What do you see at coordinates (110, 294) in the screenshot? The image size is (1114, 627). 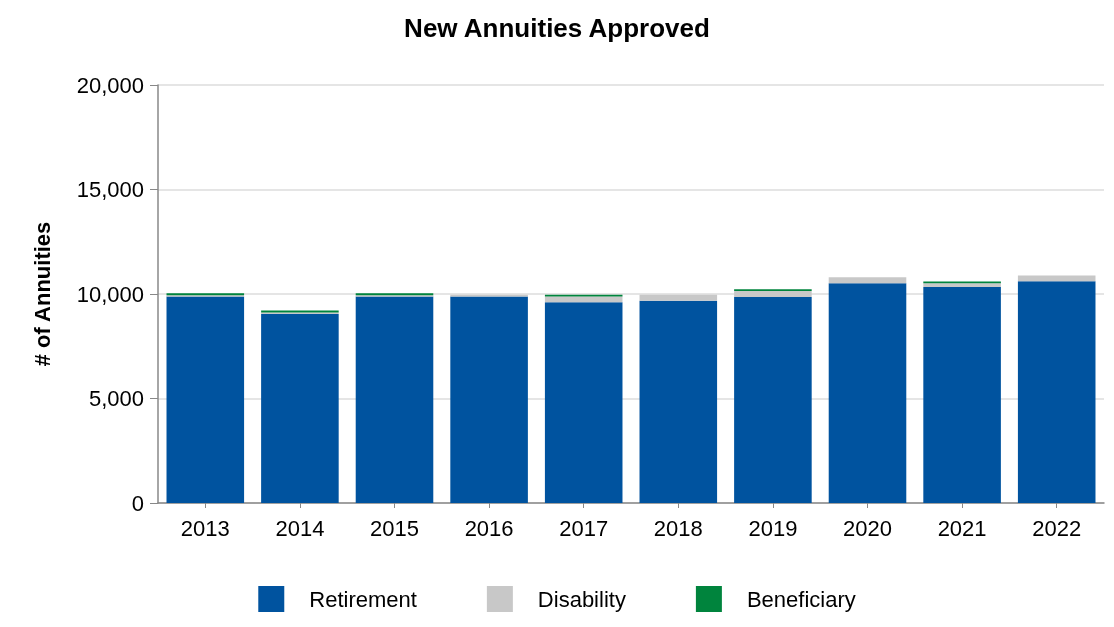 I see `y-tick-label: 10,000` at bounding box center [110, 294].